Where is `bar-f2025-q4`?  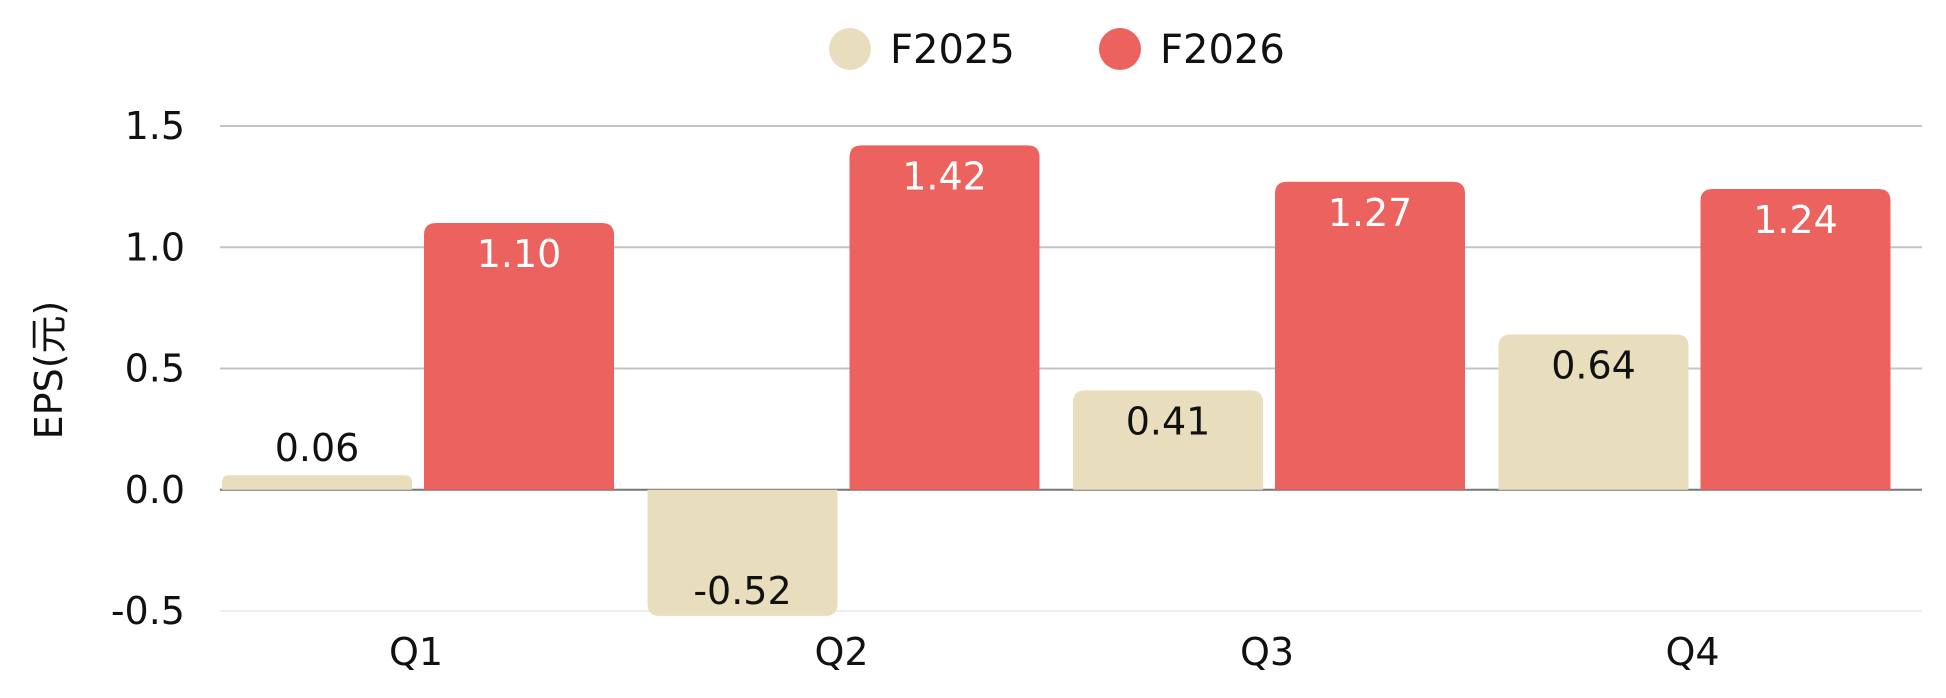
bar-f2025-q4 is located at coordinates (1593, 412).